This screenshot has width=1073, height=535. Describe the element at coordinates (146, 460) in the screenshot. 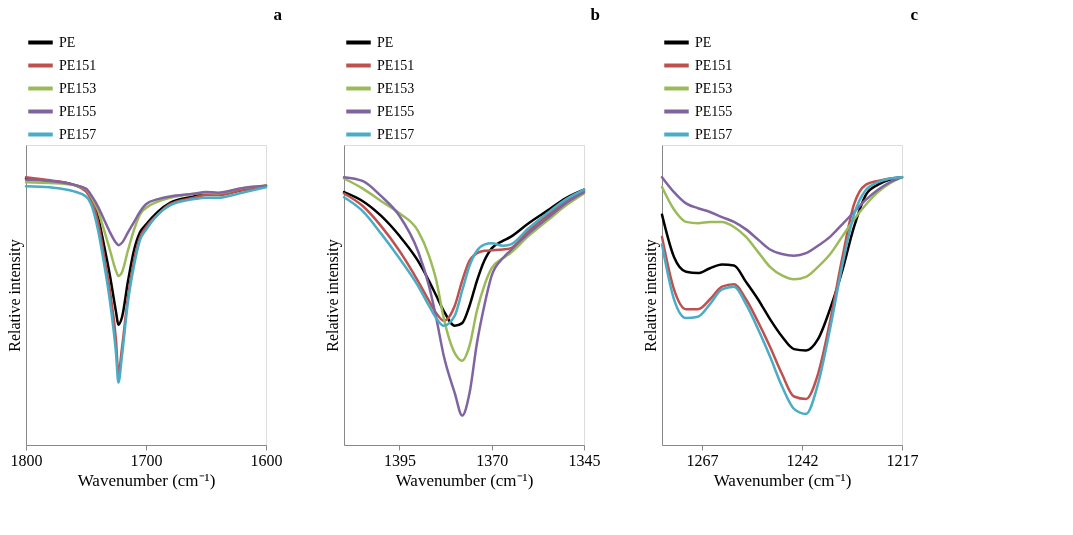

I see `x-tick-label: 1700` at that location.